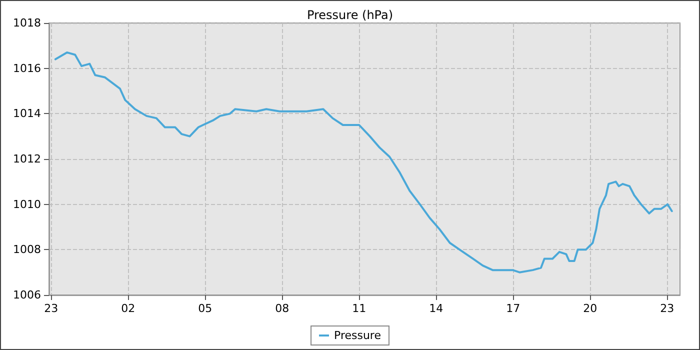 The image size is (700, 350). What do you see at coordinates (205, 308) in the screenshot?
I see `x-tick-label: 05` at bounding box center [205, 308].